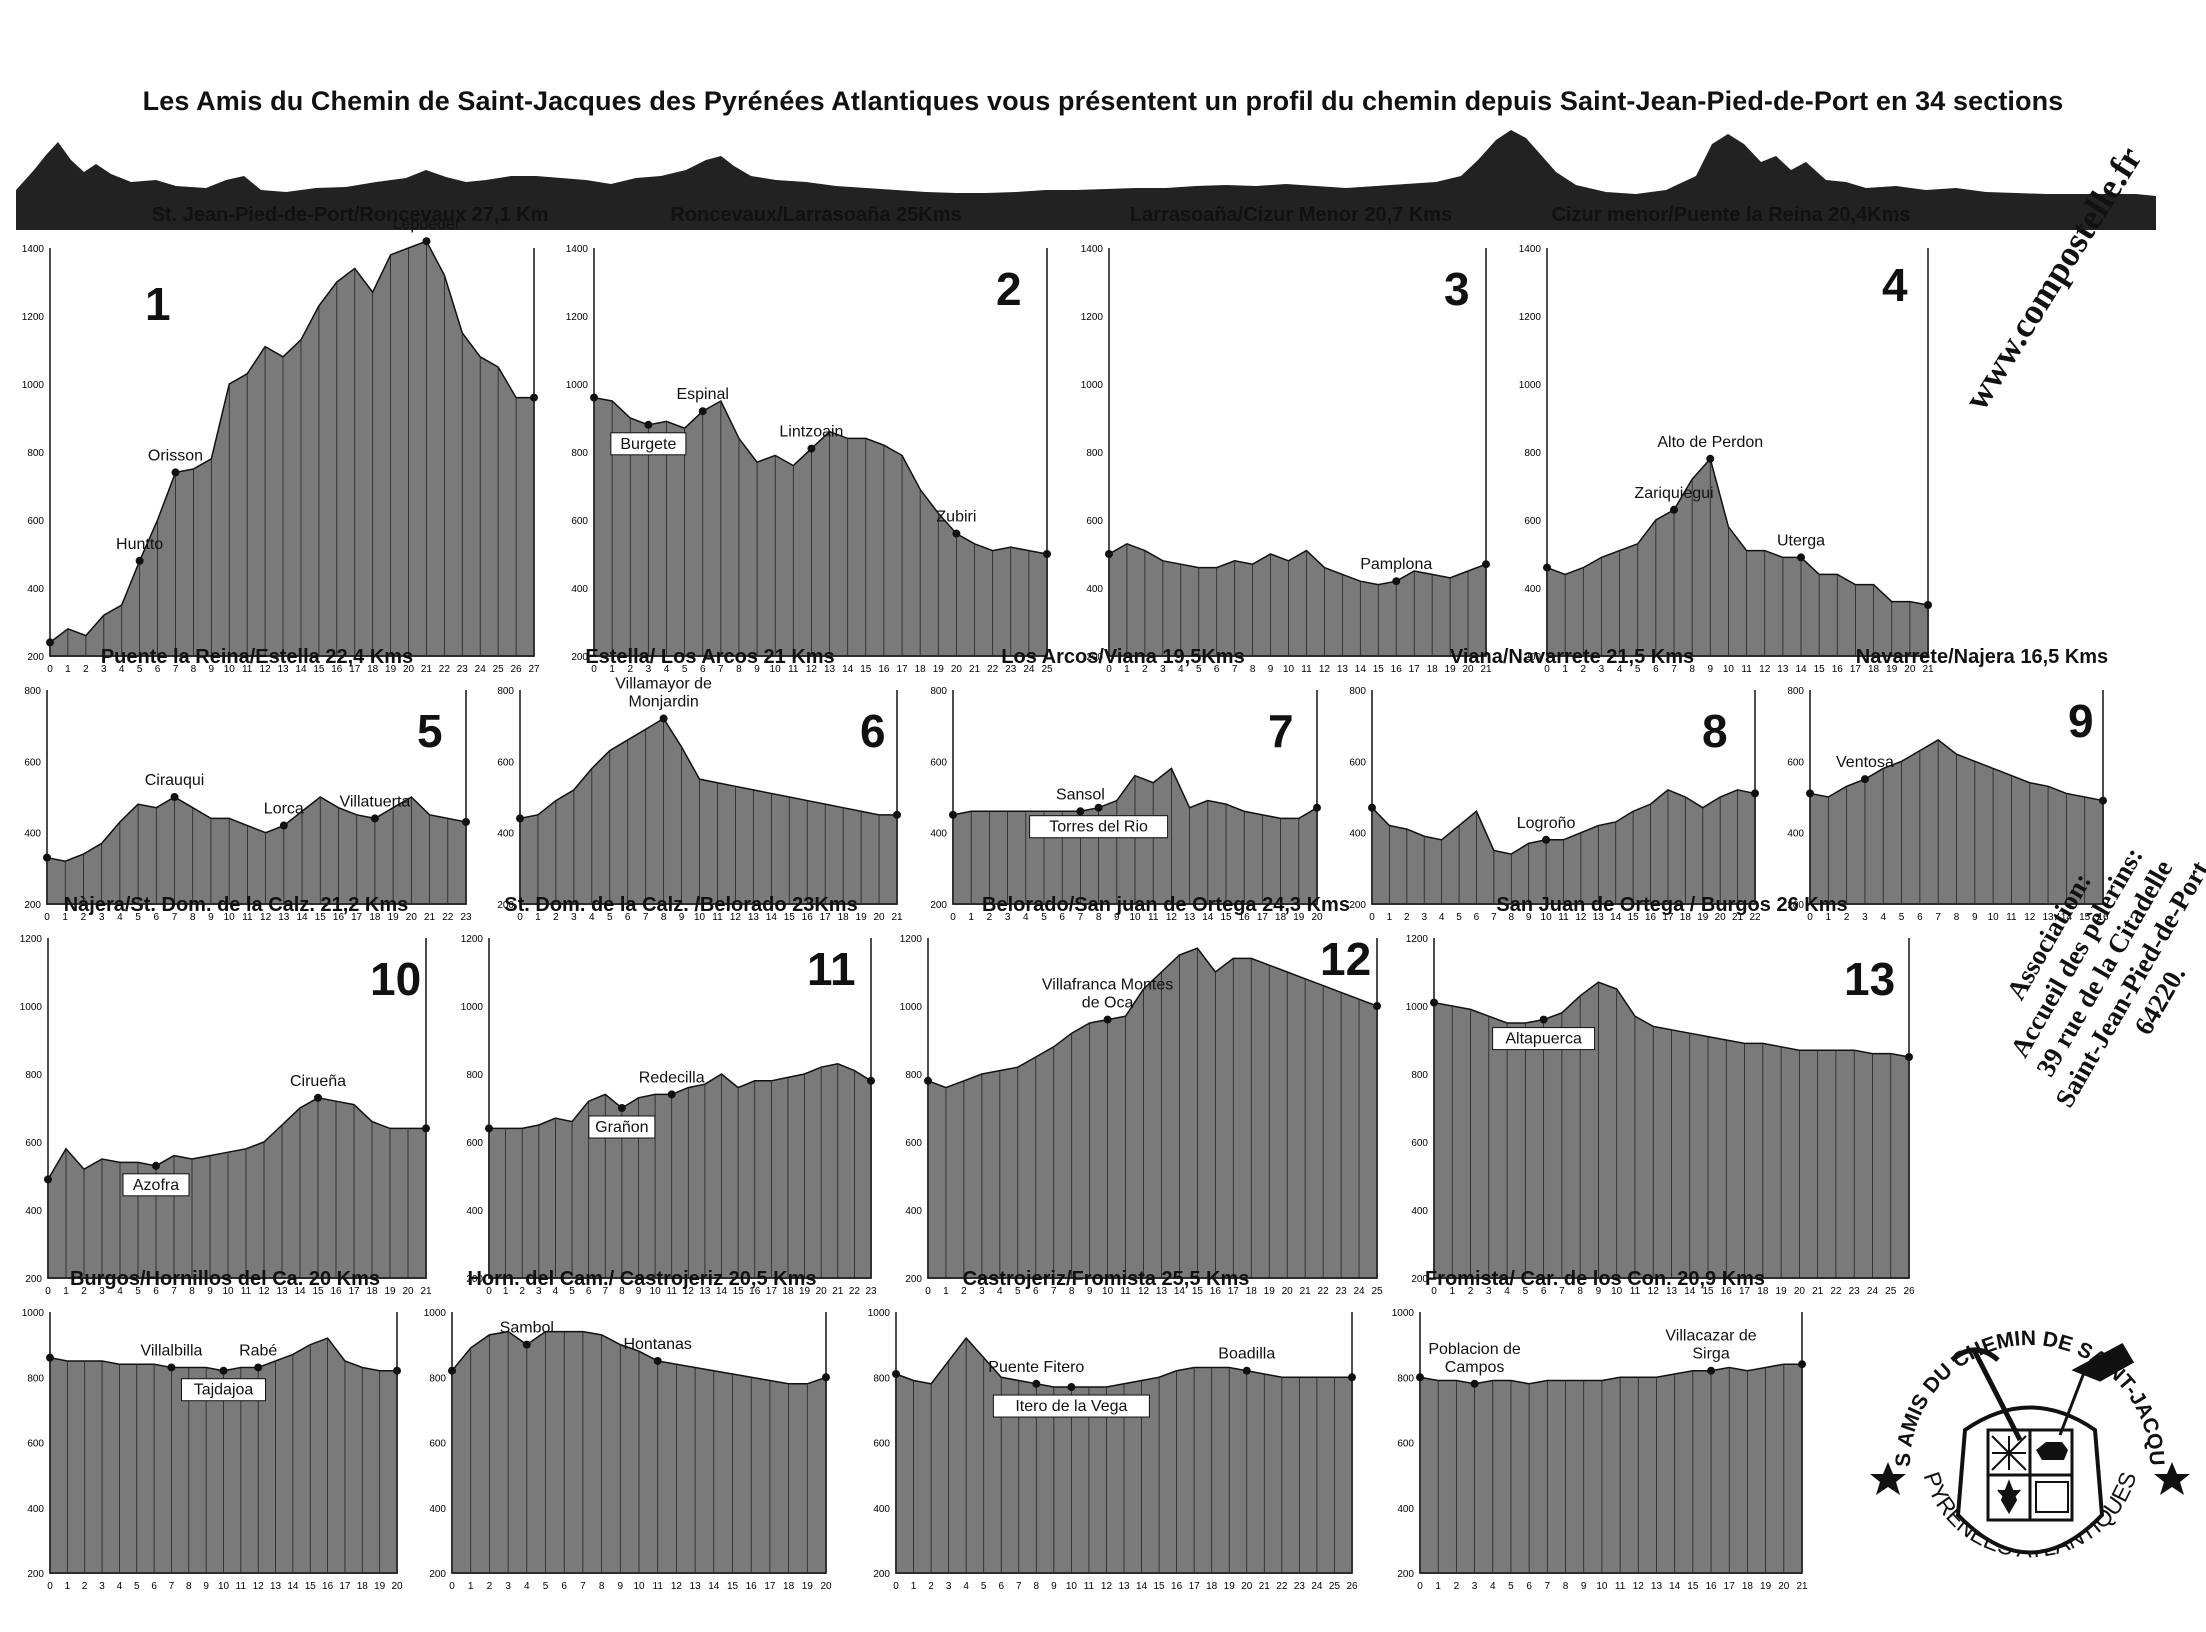 Image resolution: width=2206 pixels, height=1632 pixels. Describe the element at coordinates (2030, 1475) in the screenshot. I see `shield-quarters-icon` at that location.